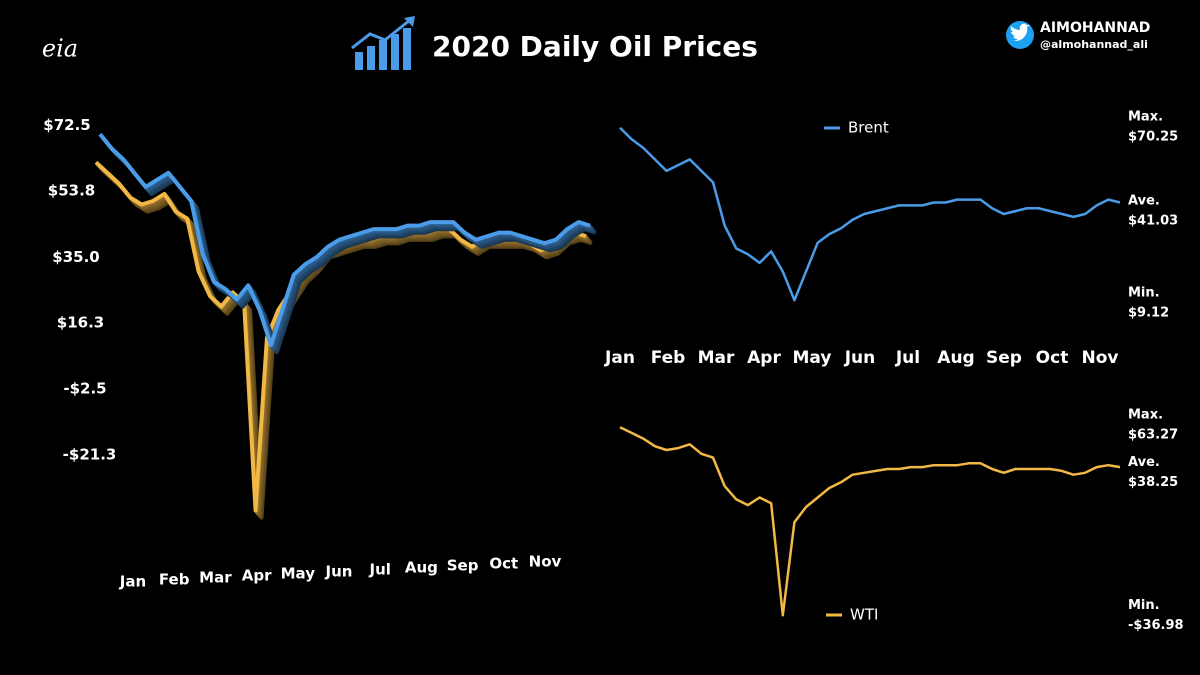 The width and height of the screenshot is (1200, 675). Describe the element at coordinates (1148, 312) in the screenshot. I see `stat-value: $9.12` at that location.